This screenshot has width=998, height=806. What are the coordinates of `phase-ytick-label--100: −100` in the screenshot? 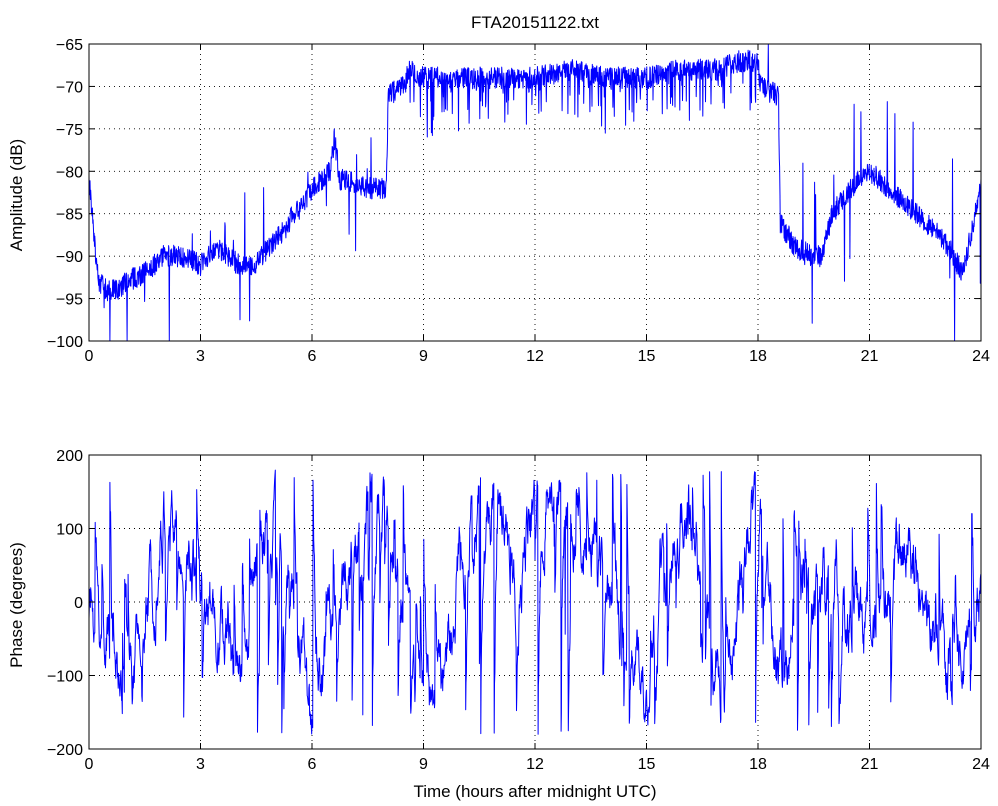 It's located at (65, 677).